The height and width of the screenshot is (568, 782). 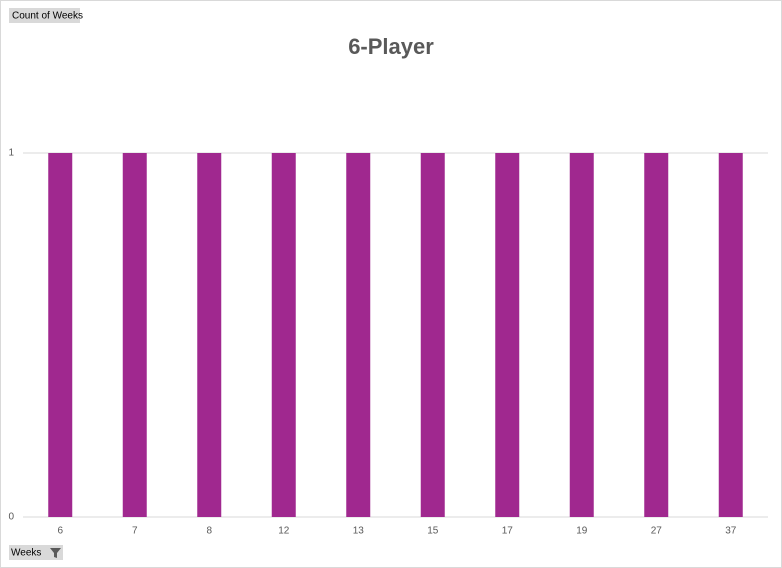 I want to click on x-tick-label: 27, so click(x=657, y=531).